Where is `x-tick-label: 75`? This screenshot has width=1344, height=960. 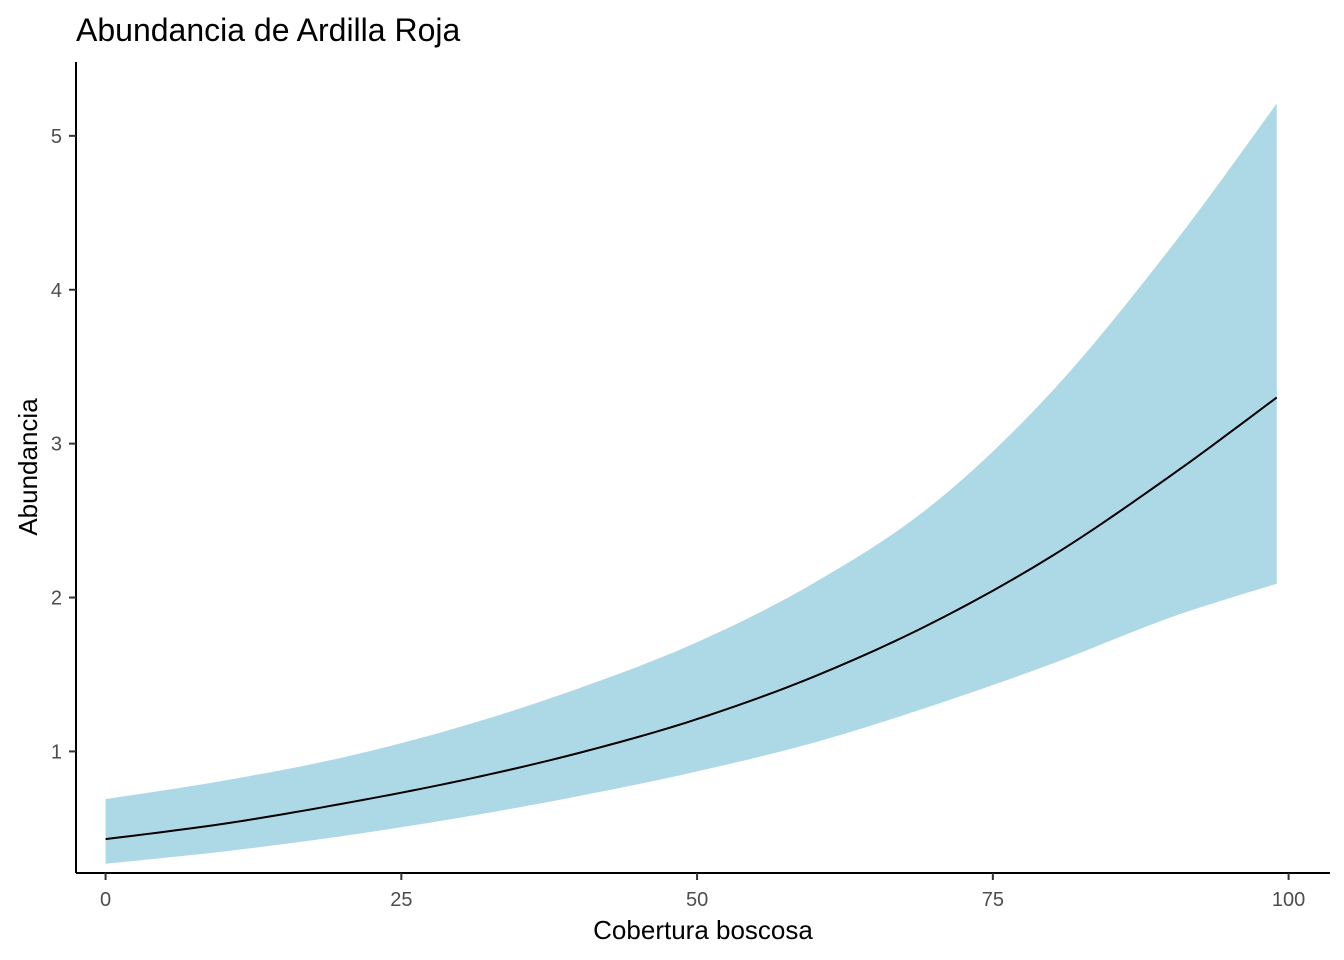 x-tick-label: 75 is located at coordinates (993, 900).